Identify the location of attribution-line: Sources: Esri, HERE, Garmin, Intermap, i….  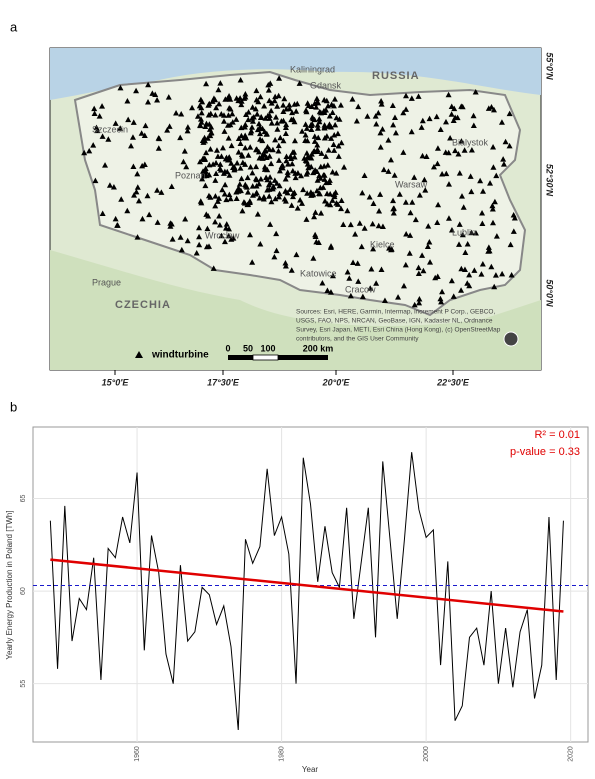
(395, 312).